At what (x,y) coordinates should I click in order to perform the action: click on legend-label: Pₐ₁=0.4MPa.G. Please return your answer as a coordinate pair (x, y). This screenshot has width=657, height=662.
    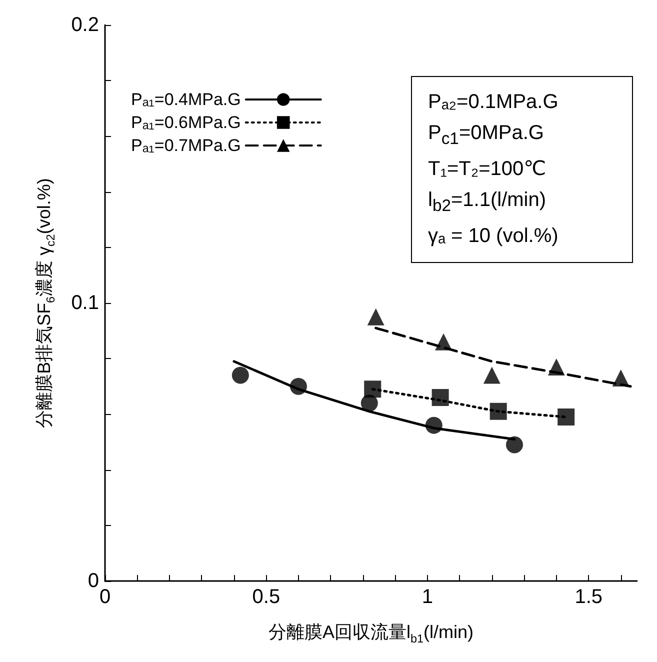
    Looking at the image, I should click on (185, 99).